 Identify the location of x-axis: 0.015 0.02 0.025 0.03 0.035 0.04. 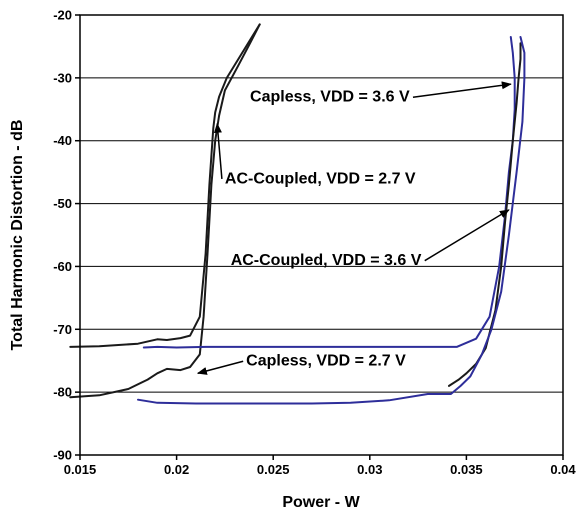
(320, 466).